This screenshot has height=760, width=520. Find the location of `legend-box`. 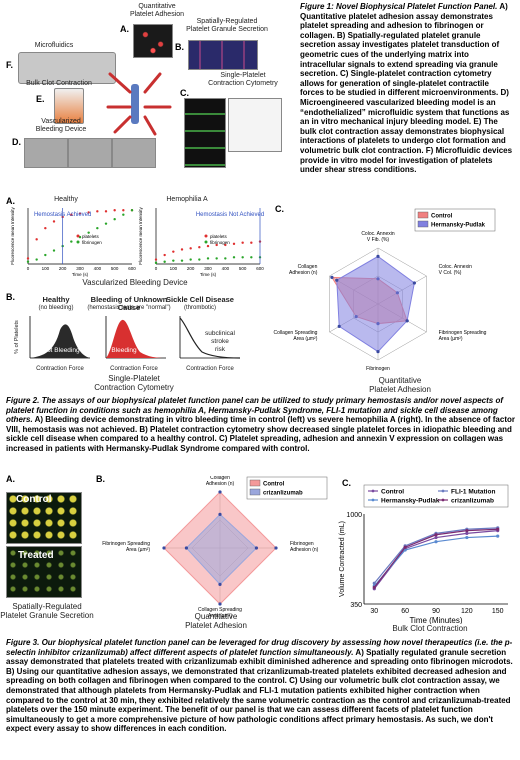

legend-box is located at coordinates (455, 220).